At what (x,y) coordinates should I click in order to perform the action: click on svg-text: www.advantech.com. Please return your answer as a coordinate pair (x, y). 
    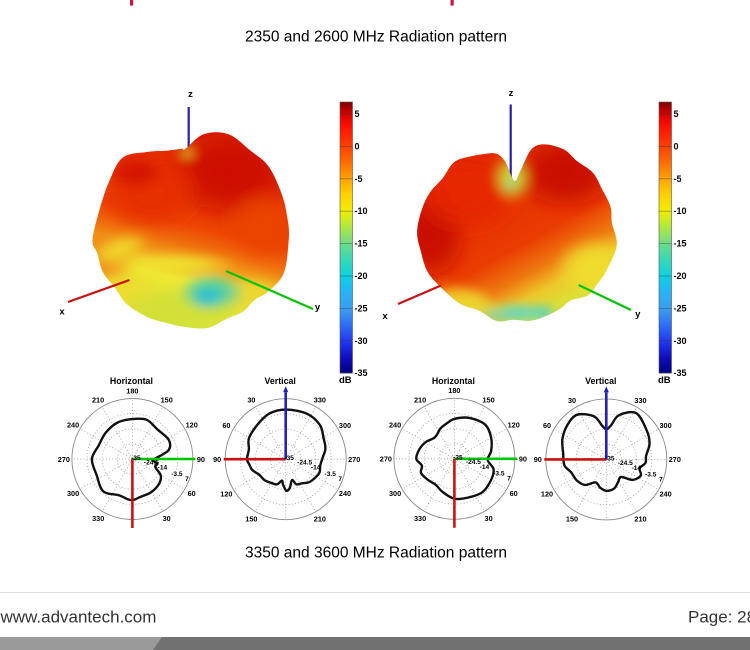
    Looking at the image, I should click on (78, 617).